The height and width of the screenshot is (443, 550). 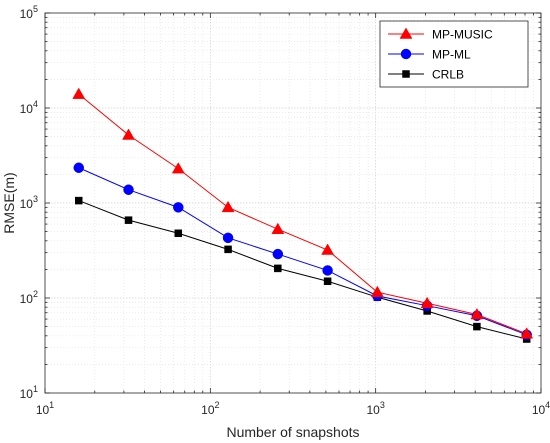 What do you see at coordinates (29, 392) in the screenshot?
I see `y-tick-label: 10¹` at bounding box center [29, 392].